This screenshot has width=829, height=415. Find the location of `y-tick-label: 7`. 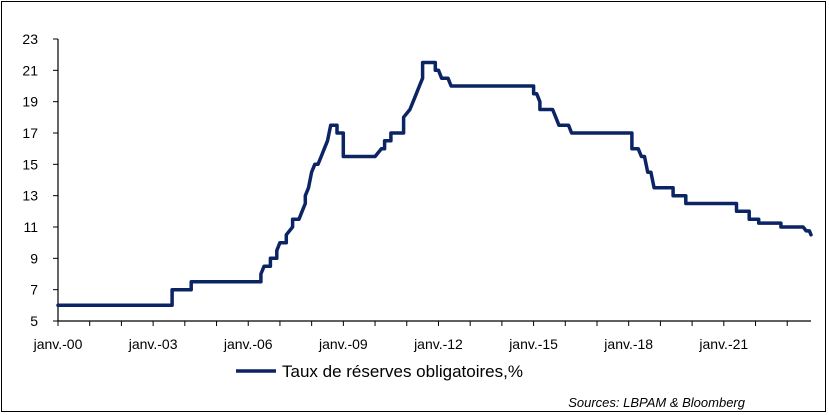

y-tick-label: 7 is located at coordinates (34, 290).